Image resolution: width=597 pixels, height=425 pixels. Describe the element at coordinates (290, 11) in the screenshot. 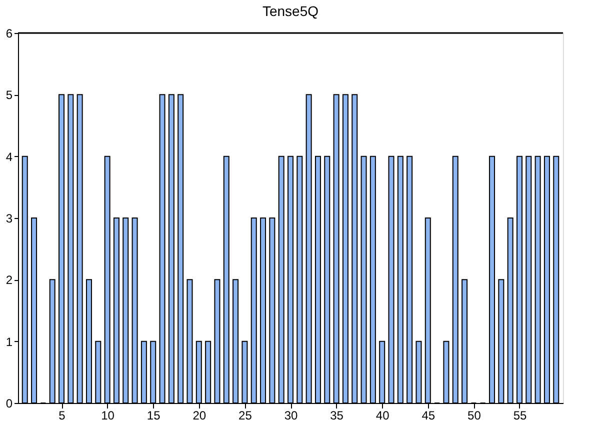

I see `chart-title: Tense5Q` at that location.